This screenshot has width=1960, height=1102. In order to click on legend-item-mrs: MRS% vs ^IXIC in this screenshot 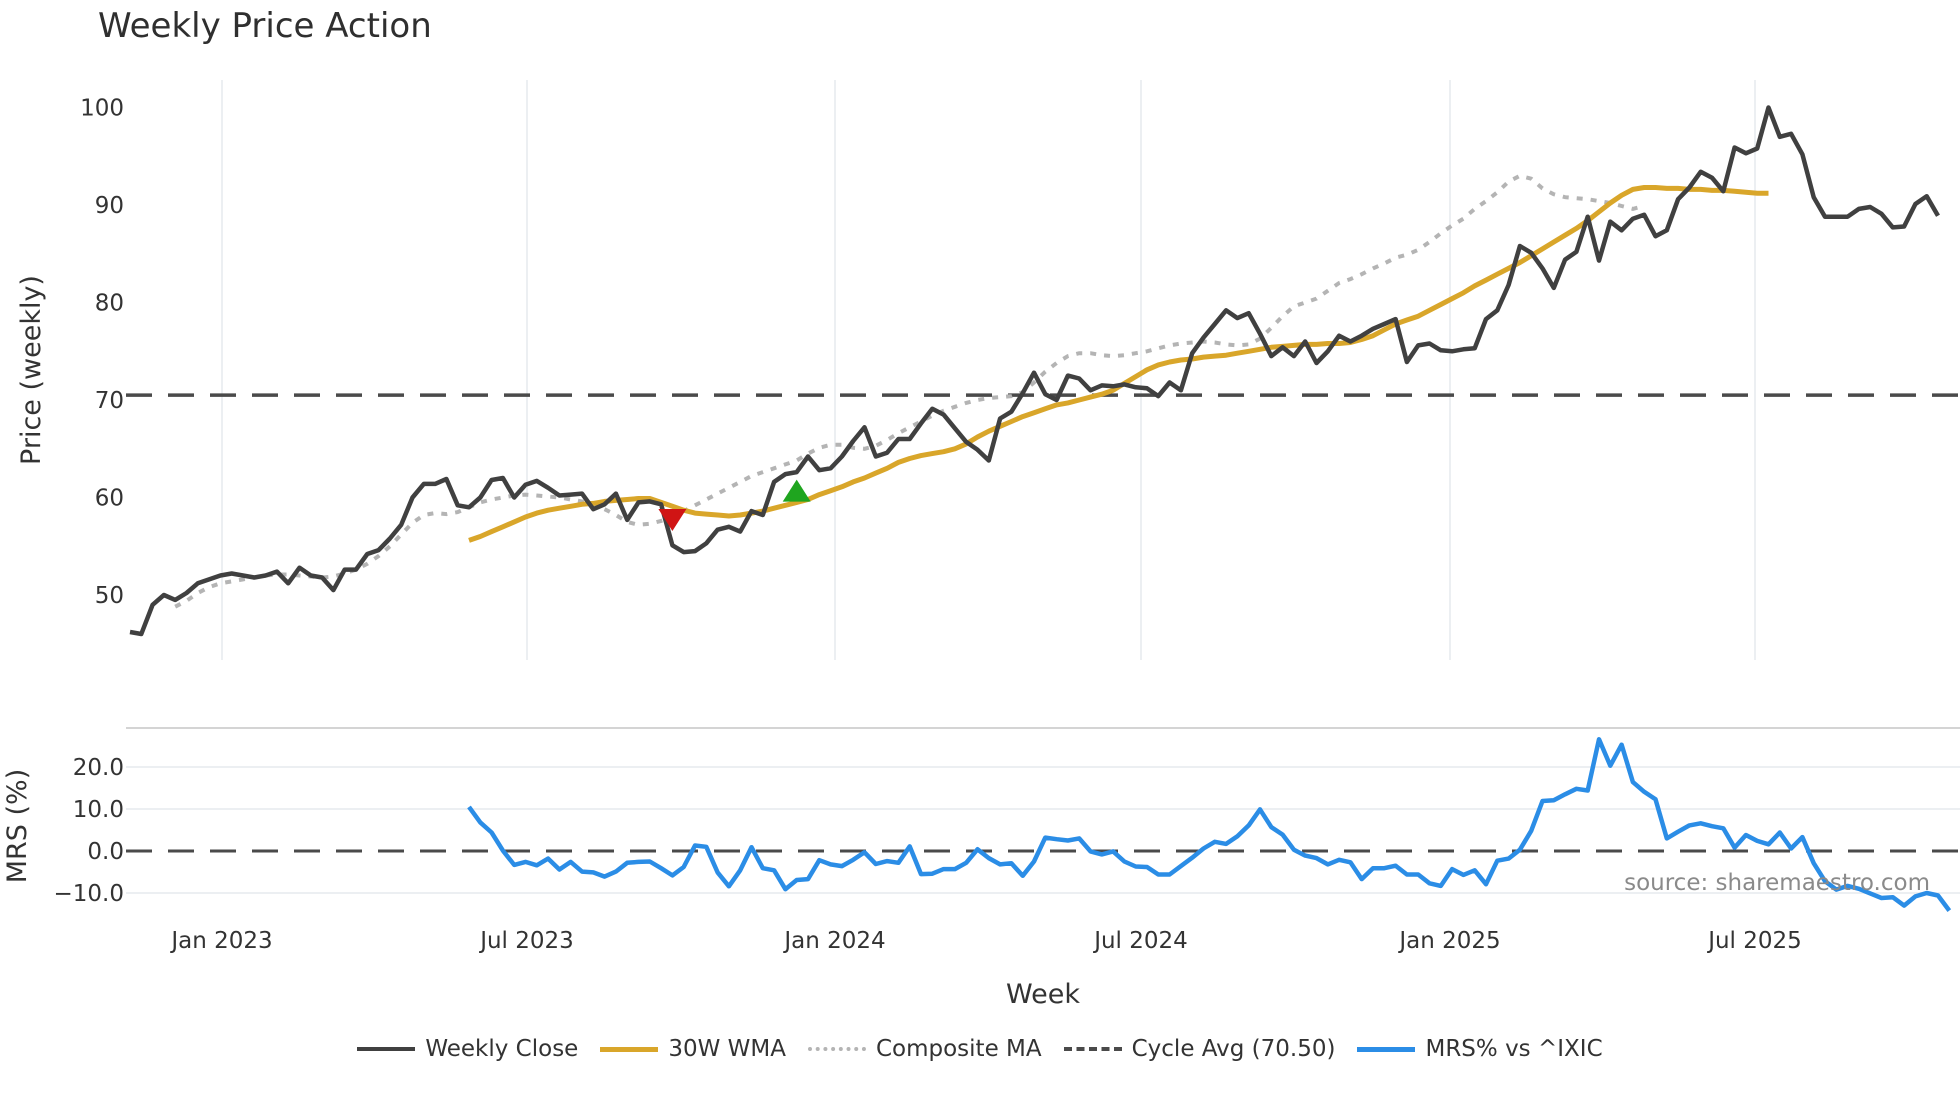, I will do `click(1480, 1049)`.